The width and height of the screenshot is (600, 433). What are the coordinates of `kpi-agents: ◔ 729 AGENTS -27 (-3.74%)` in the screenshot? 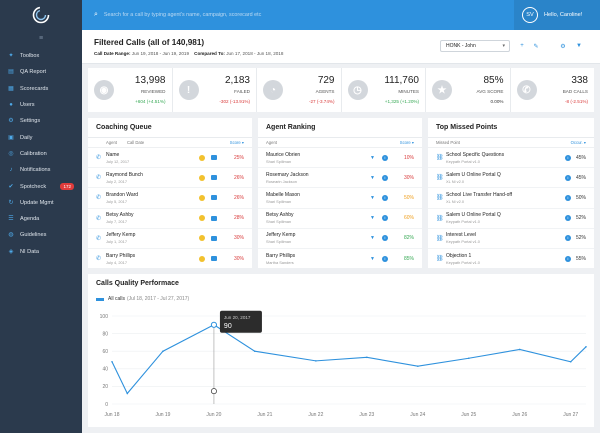 It's located at (299, 90).